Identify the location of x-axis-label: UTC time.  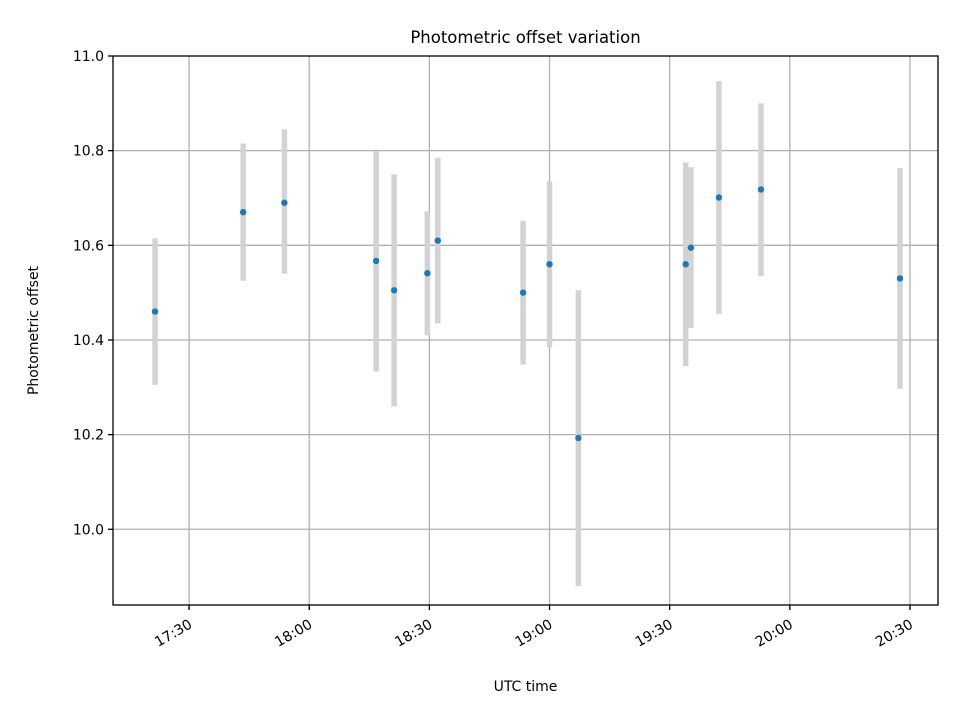
(526, 687).